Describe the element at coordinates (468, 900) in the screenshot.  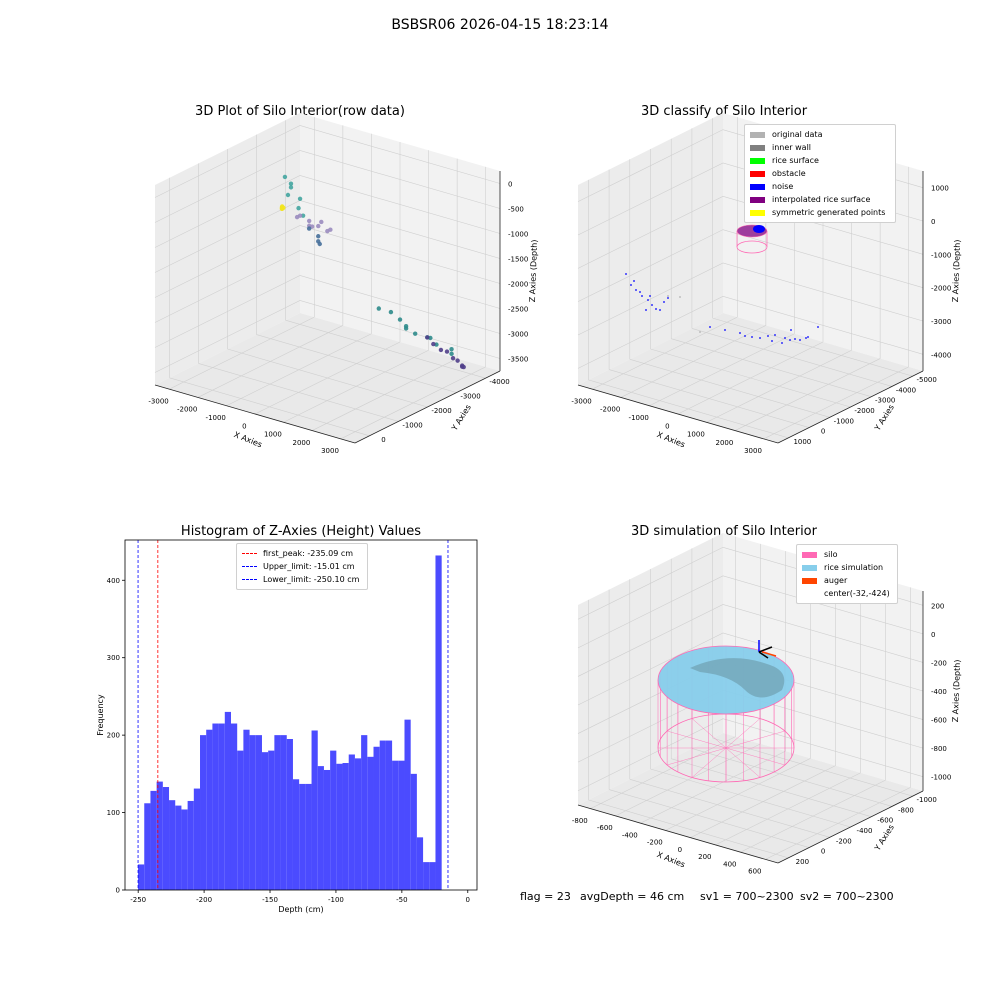
I see `p3-x-tick: 0` at that location.